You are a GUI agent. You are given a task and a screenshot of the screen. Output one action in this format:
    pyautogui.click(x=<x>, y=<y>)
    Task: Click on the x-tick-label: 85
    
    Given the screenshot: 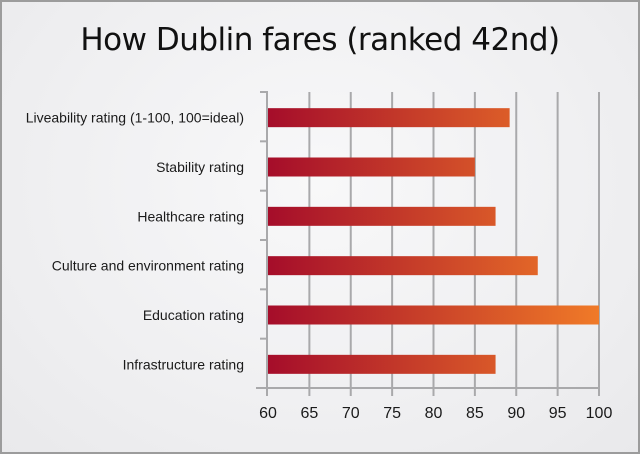 What is the action you would take?
    pyautogui.click(x=475, y=413)
    